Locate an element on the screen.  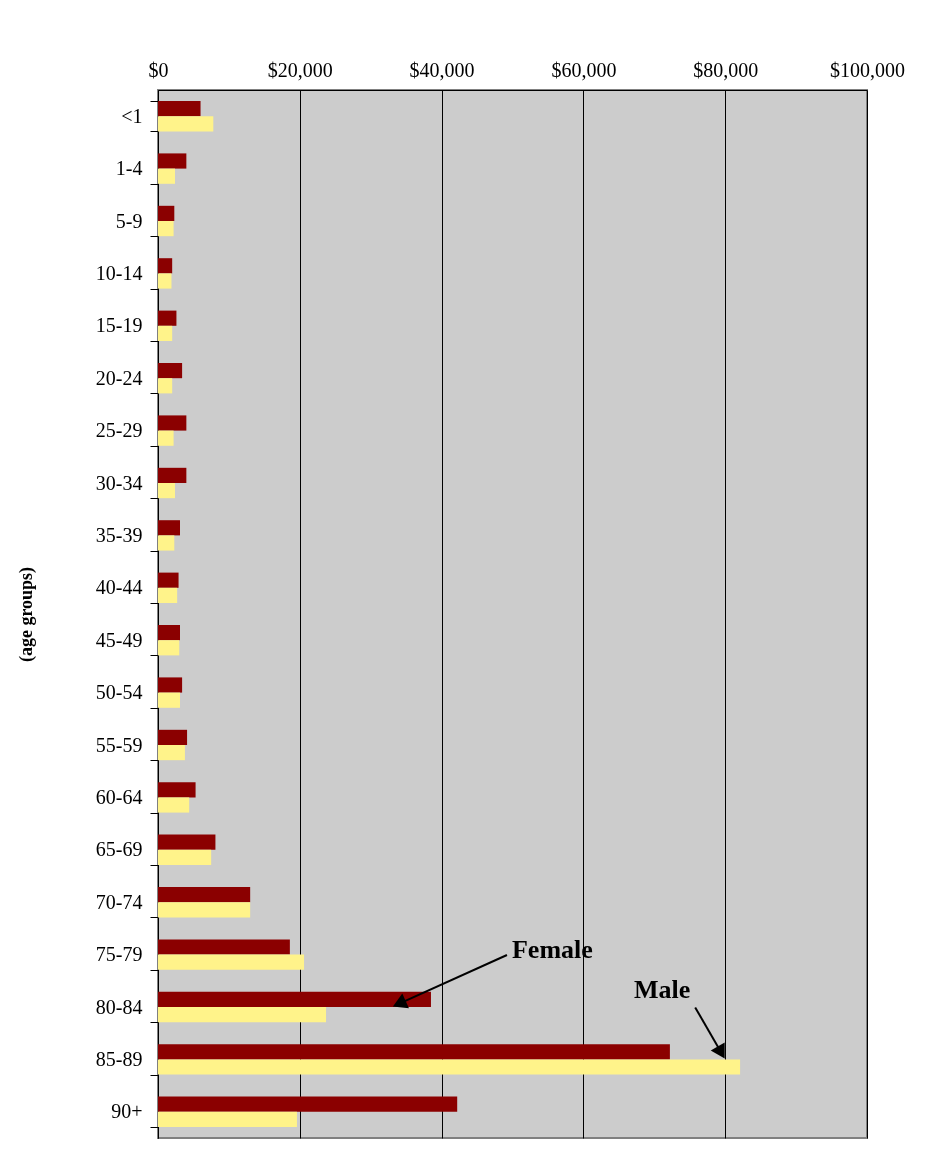
y-tick-label: <1 is located at coordinates (132, 115).